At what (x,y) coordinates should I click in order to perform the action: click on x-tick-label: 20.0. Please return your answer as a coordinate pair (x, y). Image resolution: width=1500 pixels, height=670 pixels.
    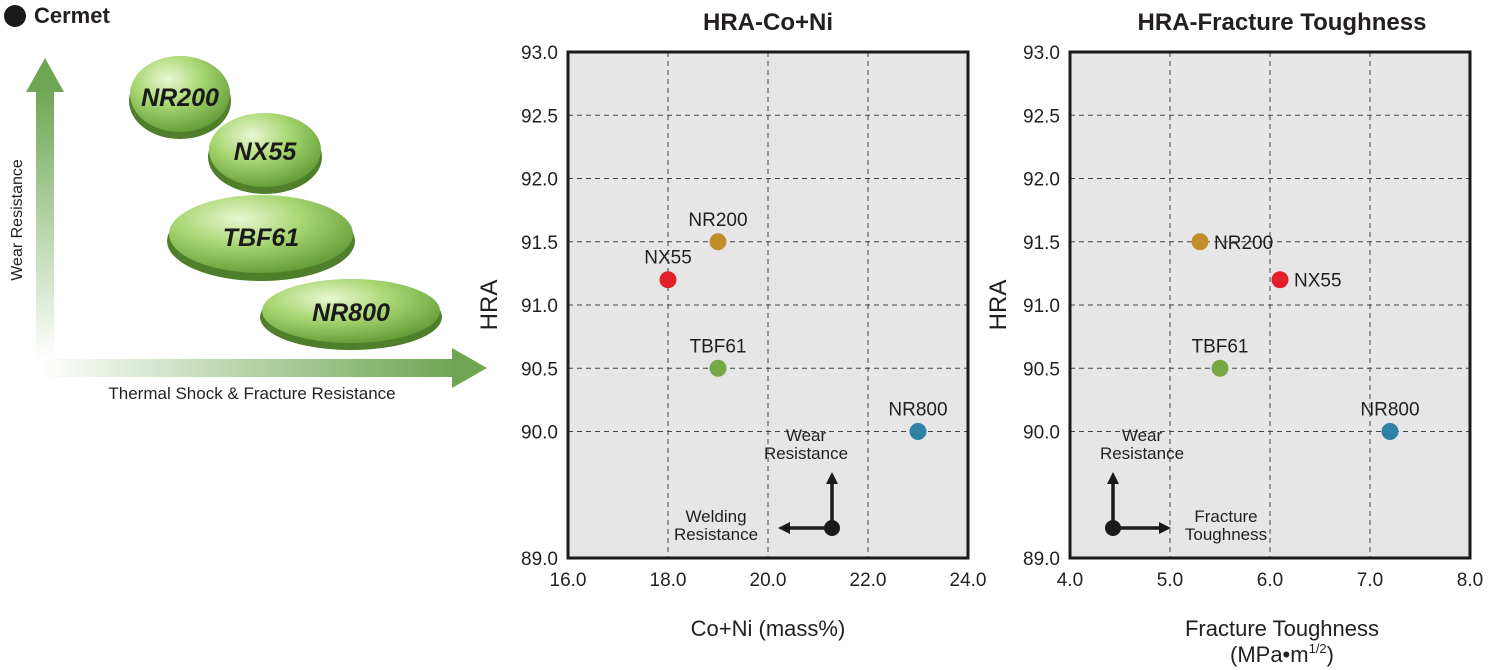
    Looking at the image, I should click on (768, 580).